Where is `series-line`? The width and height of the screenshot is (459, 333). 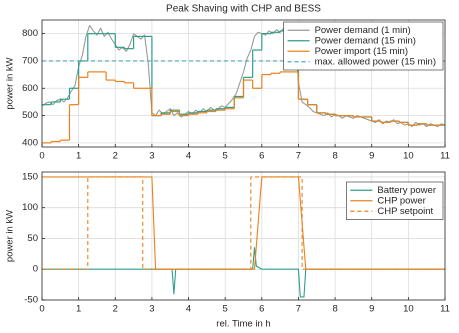
series-line is located at coordinates (243, 272).